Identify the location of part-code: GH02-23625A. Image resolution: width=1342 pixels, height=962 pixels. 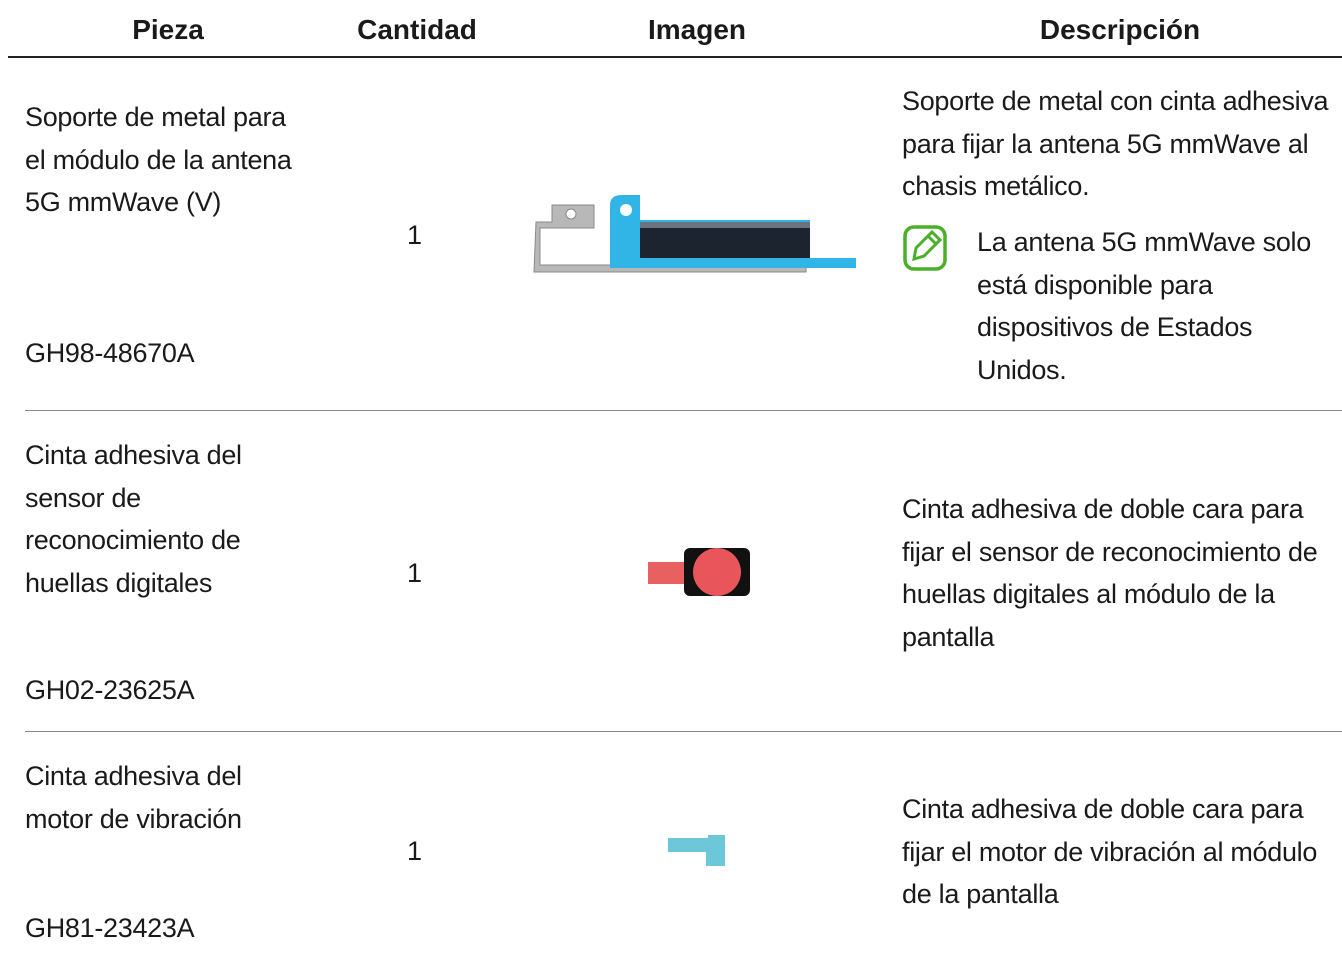
(110, 690).